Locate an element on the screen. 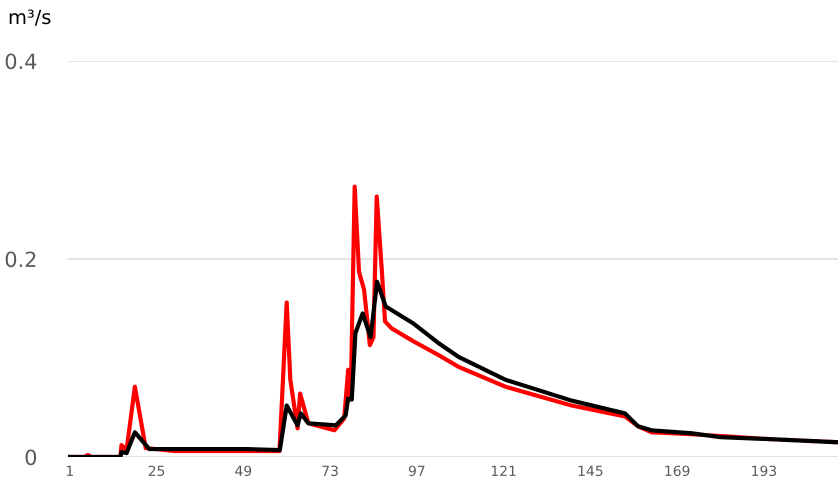 This screenshot has height=484, width=838. x-tick-label: 145 is located at coordinates (590, 471).